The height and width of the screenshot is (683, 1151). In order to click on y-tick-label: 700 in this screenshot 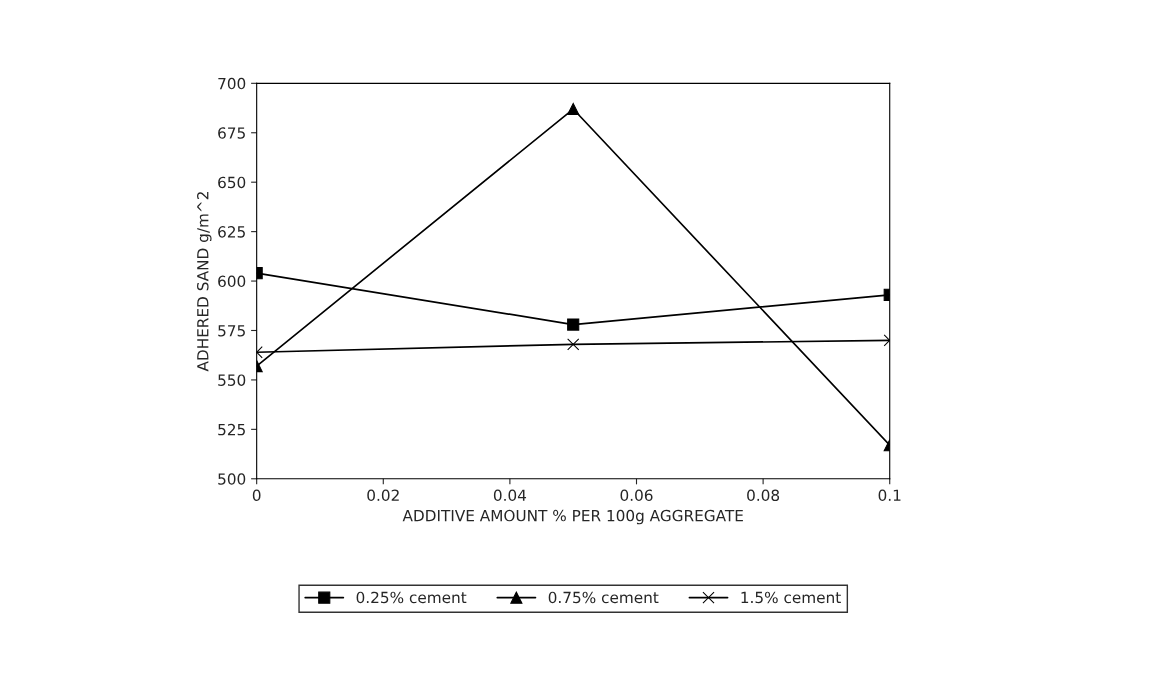, I will do `click(232, 83)`.